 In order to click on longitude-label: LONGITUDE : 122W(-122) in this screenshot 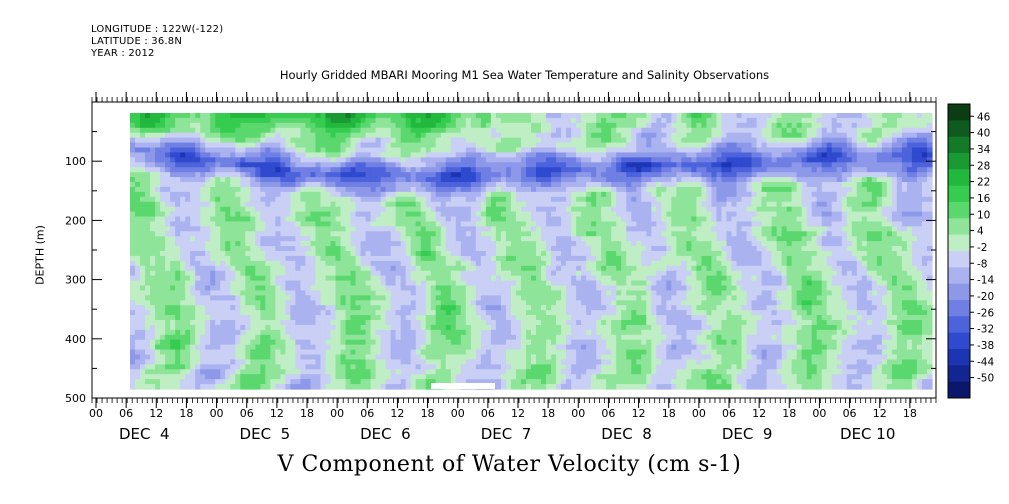, I will do `click(157, 29)`.